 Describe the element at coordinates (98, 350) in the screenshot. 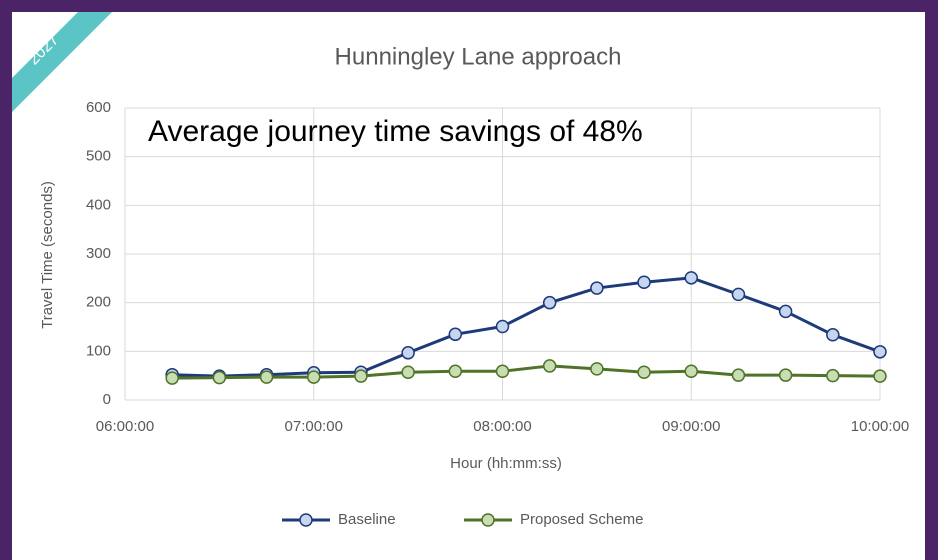

I see `y-tick-label: 100` at that location.